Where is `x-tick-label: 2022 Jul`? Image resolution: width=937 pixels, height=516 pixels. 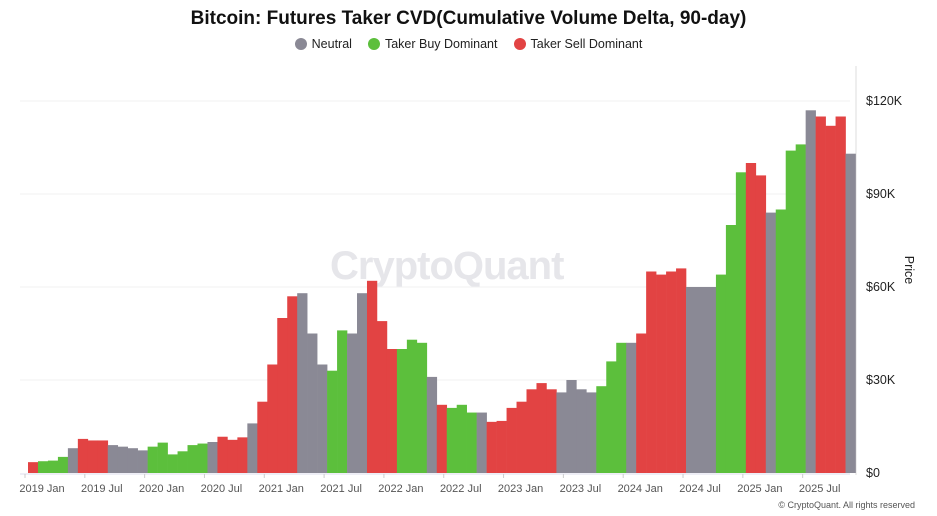 x-tick-label: 2022 Jul is located at coordinates (461, 489).